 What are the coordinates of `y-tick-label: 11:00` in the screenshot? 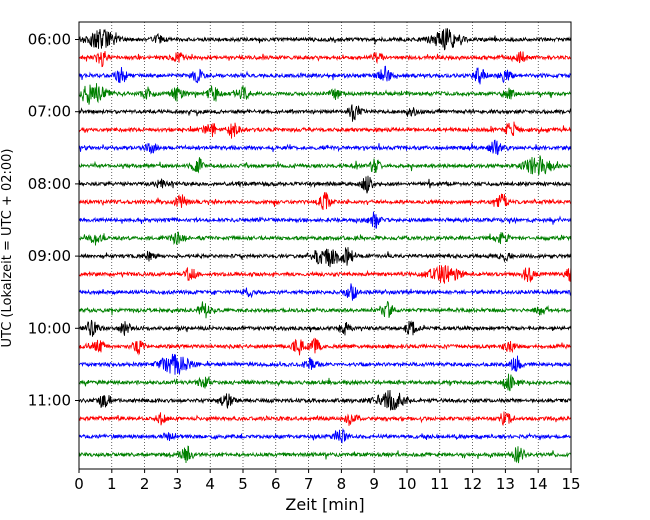 It's located at (49, 401).